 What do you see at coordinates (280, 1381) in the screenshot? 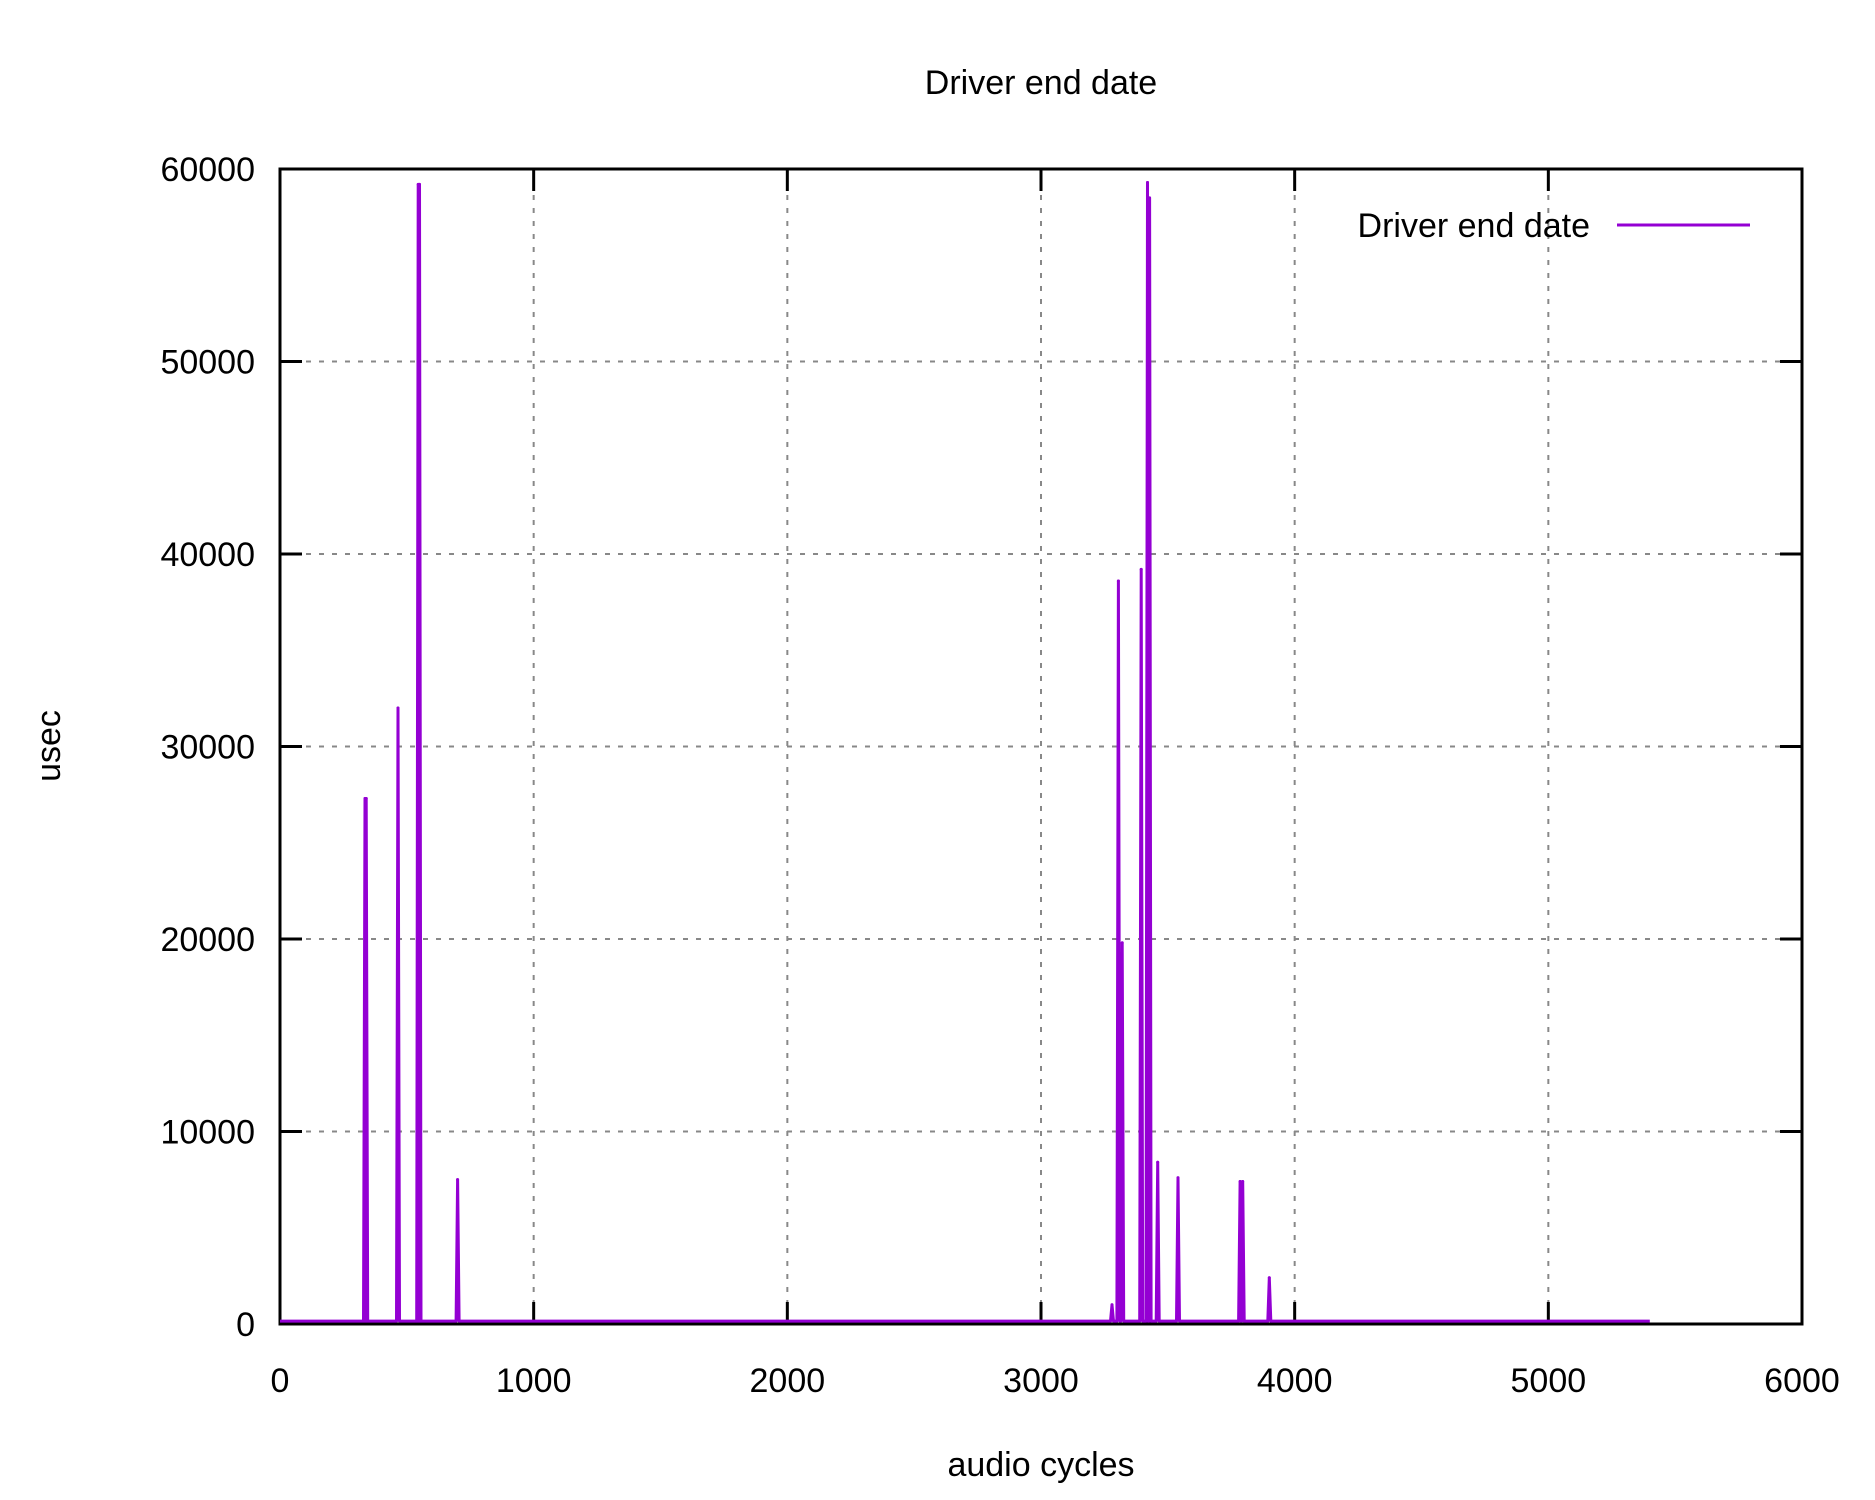
I see `x-tick-label: 0` at bounding box center [280, 1381].